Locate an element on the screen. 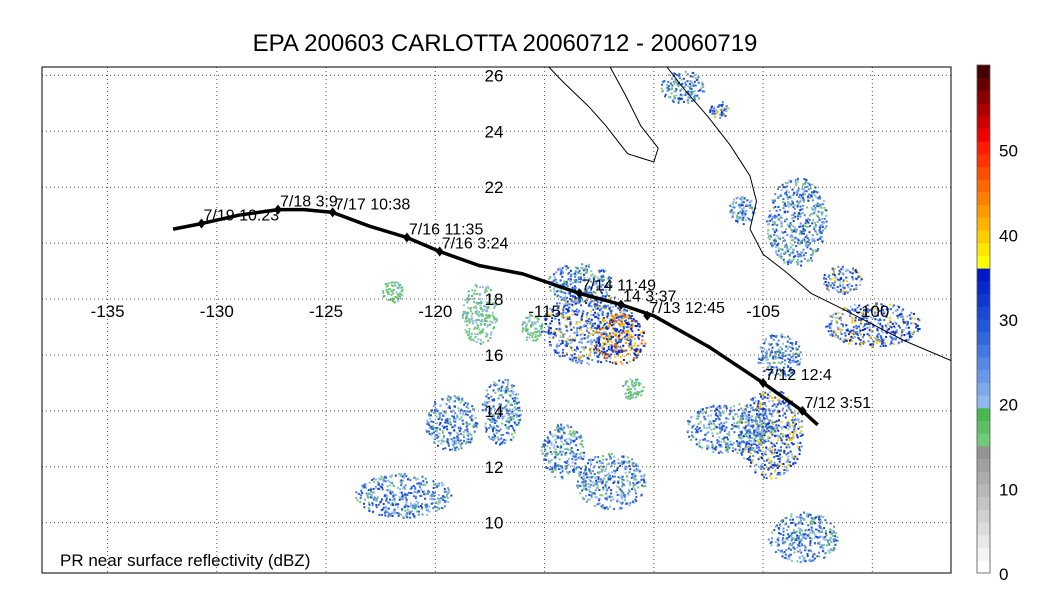 The width and height of the screenshot is (1064, 590). colorbar-frame is located at coordinates (983, 319).